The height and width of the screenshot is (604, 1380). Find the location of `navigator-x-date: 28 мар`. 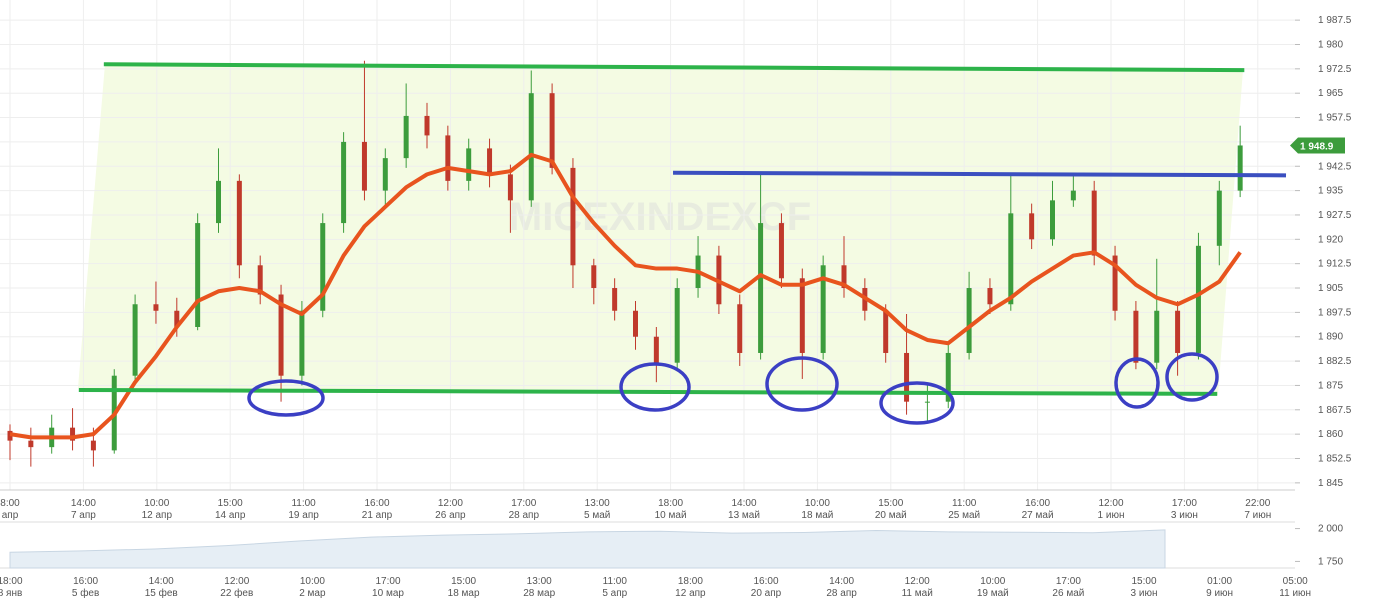

navigator-x-date: 28 мар is located at coordinates (539, 593).